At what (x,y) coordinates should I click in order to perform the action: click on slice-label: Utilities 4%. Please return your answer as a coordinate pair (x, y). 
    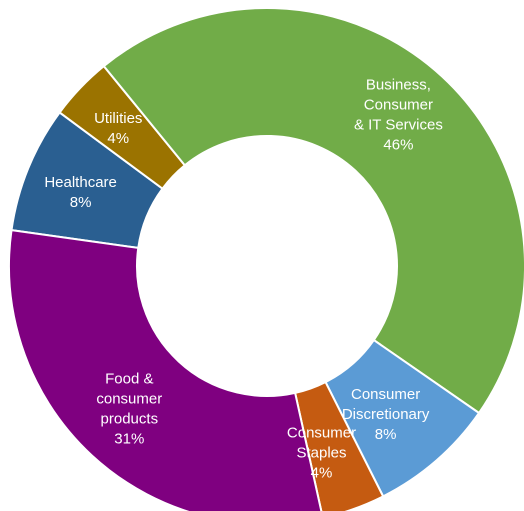
    Looking at the image, I should click on (118, 128).